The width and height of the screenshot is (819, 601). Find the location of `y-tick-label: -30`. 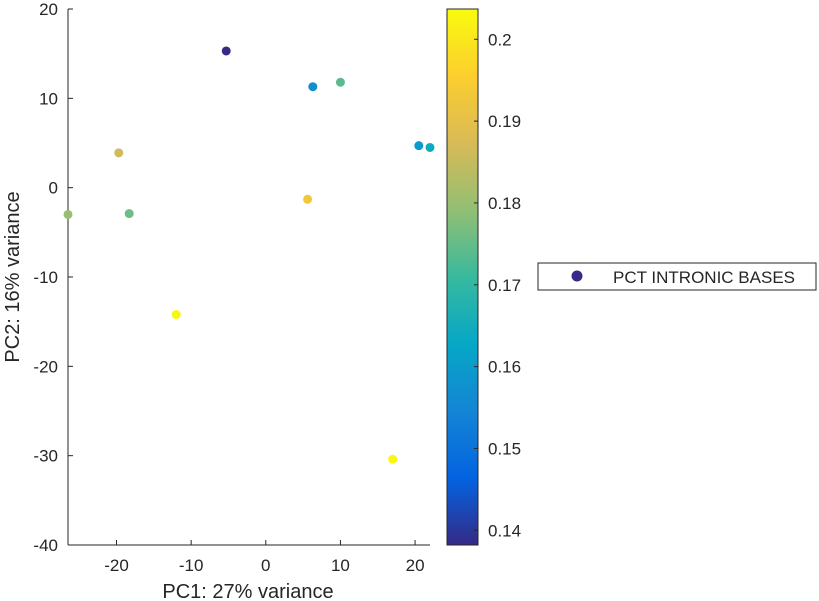

y-tick-label: -30 is located at coordinates (45, 456).